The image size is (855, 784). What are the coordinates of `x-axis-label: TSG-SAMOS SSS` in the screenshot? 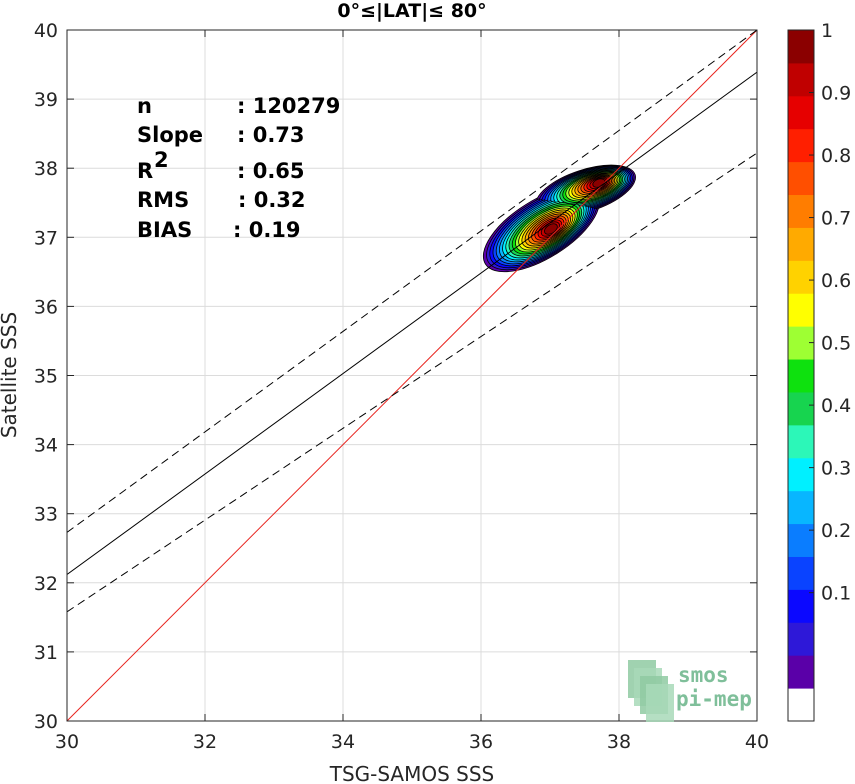 It's located at (412, 773).